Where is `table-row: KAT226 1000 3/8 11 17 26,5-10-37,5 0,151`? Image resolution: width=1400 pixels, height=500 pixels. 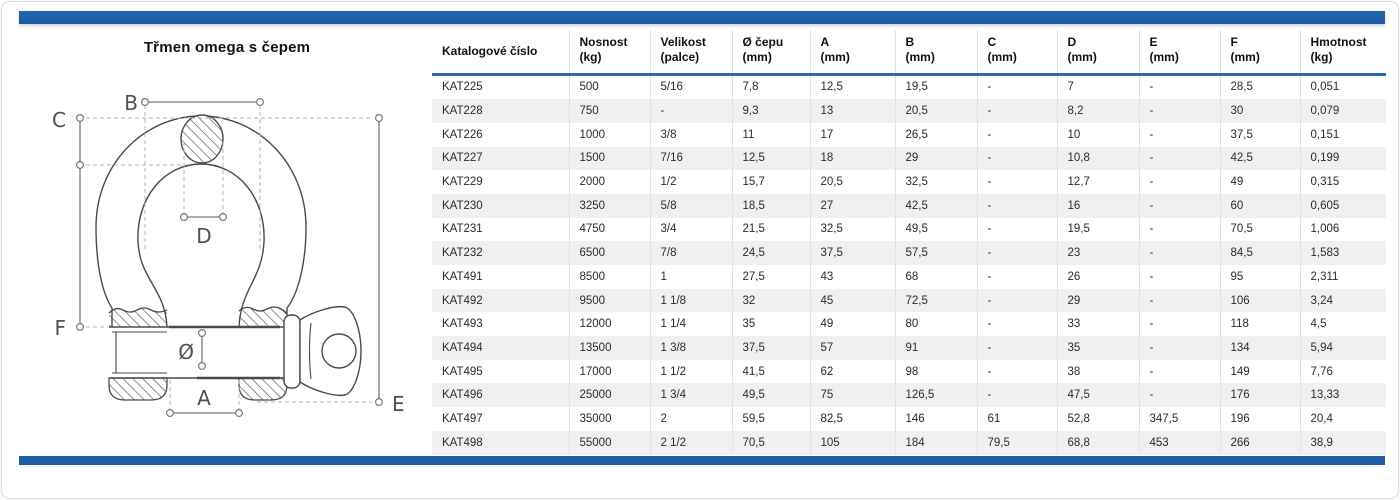 table-row: KAT226 1000 3/8 11 17 26,5-10-37,5 0,151 is located at coordinates (909, 134).